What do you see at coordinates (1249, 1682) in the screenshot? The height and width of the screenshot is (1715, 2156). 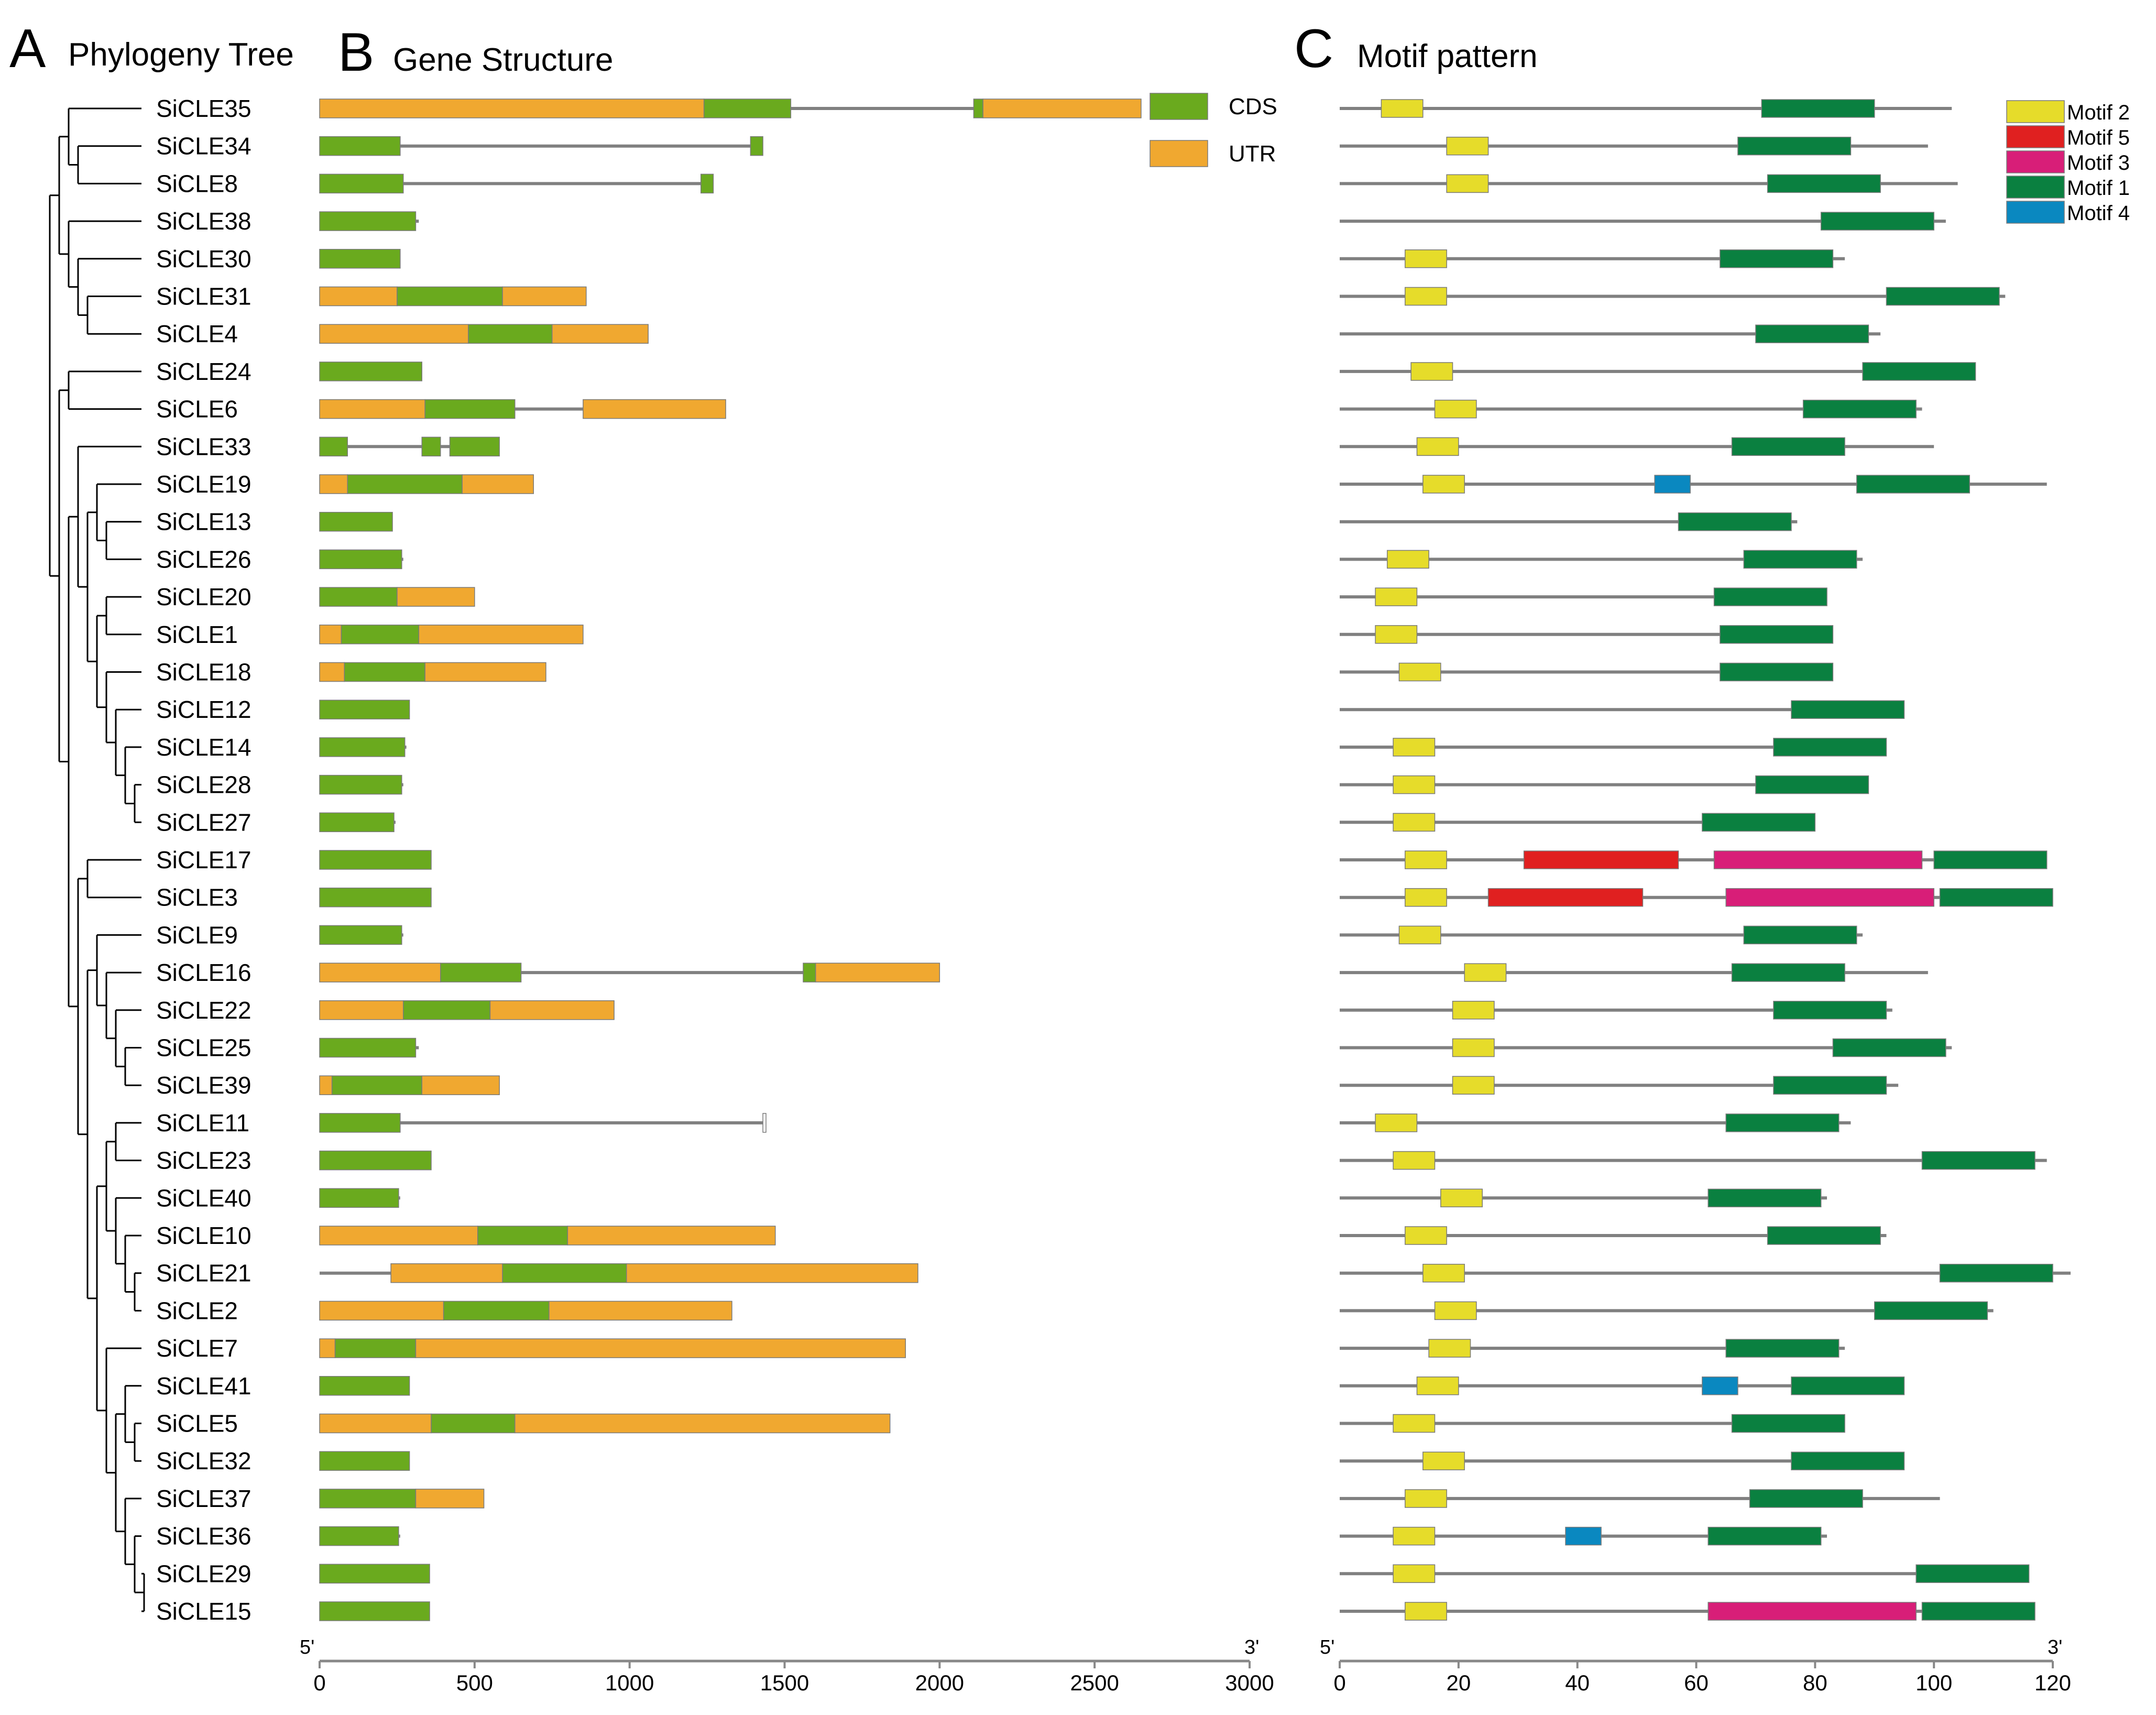 I see `structure-axis-tick-label-3000: 3000` at bounding box center [1249, 1682].